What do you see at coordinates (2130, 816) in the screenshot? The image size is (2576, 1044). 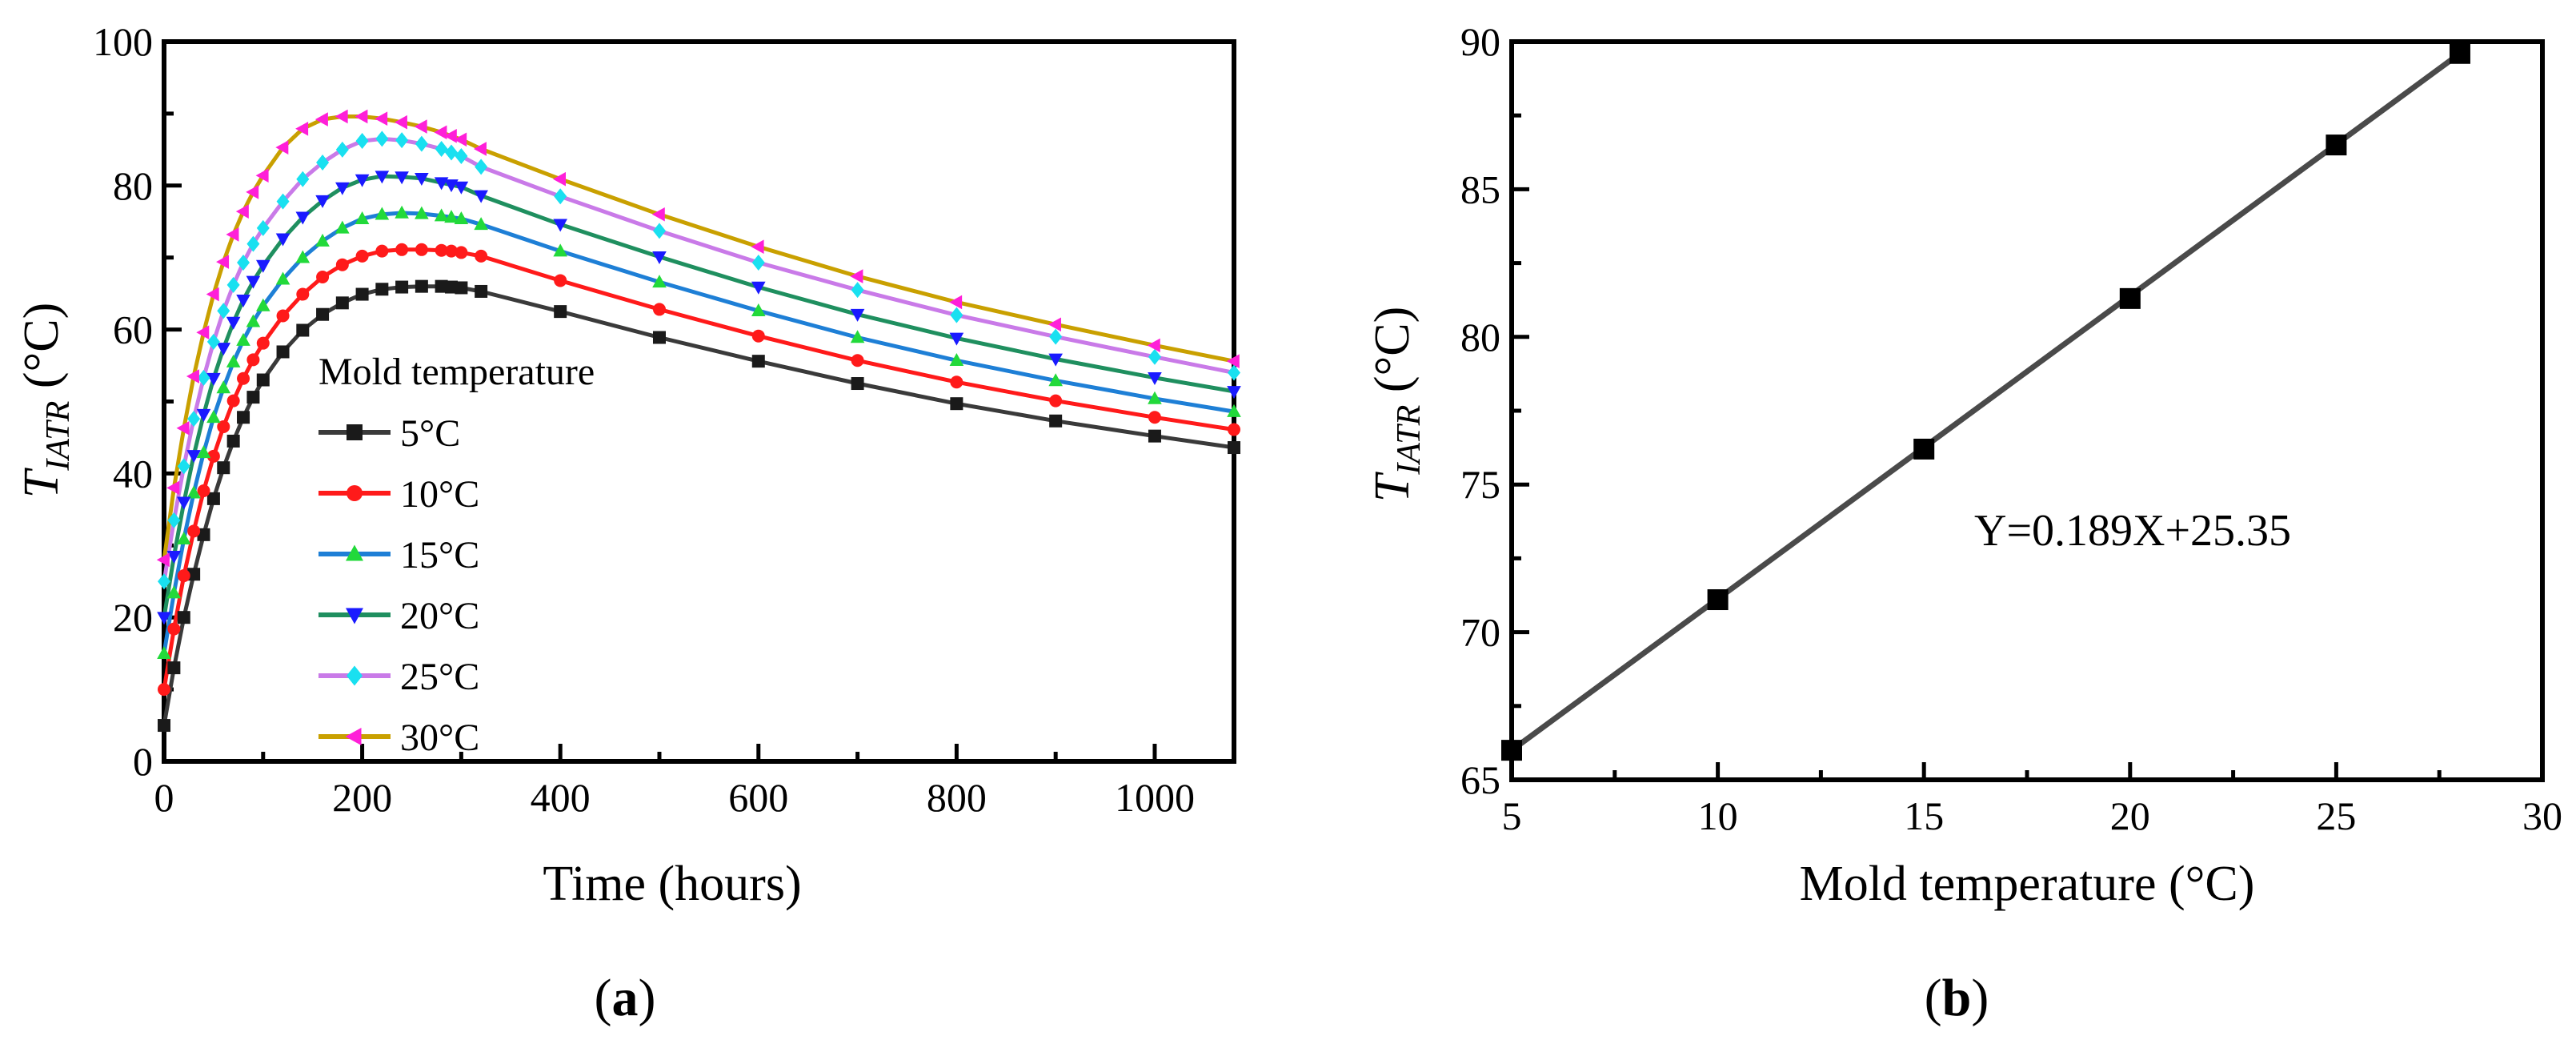 I see `panel-b-x-tick-label: 20` at bounding box center [2130, 816].